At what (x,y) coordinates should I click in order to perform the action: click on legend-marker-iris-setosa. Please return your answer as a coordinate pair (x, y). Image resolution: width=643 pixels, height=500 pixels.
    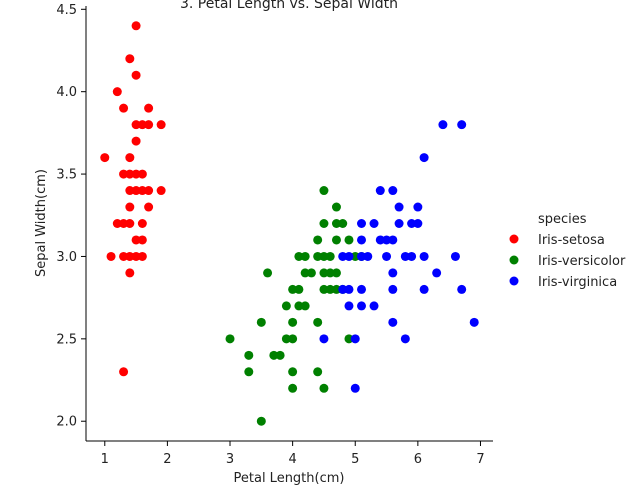
    Looking at the image, I should click on (514, 239).